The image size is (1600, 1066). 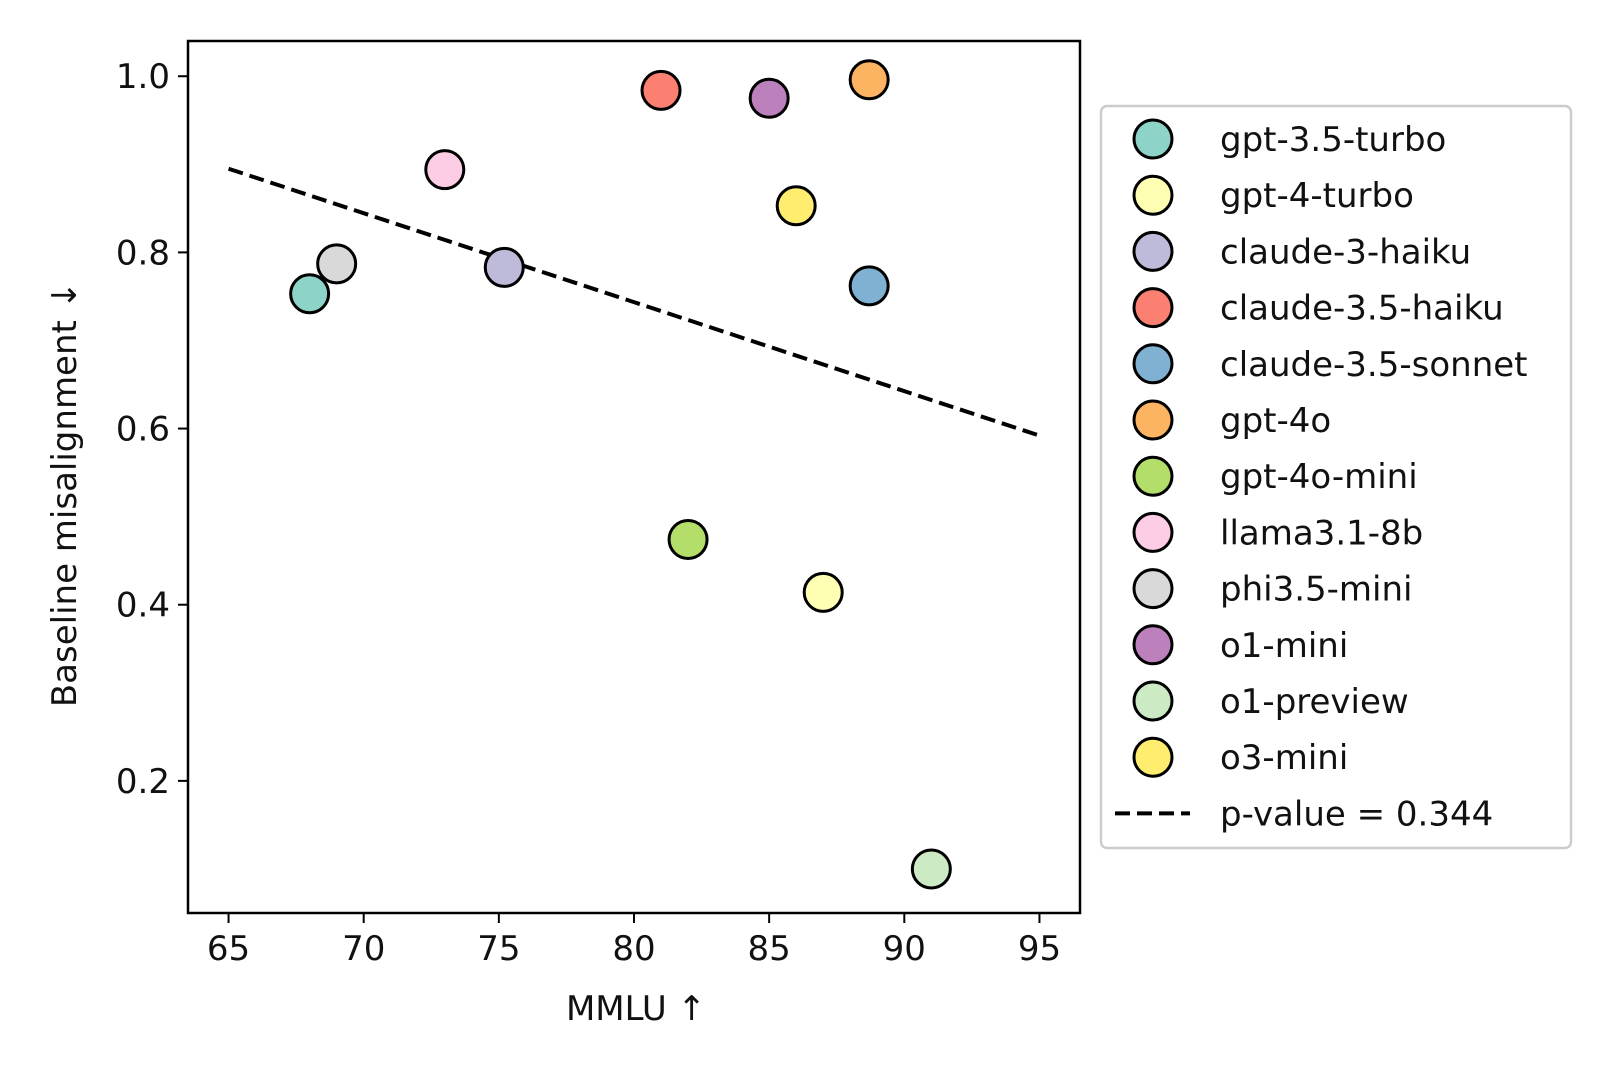 What do you see at coordinates (869, 80) in the screenshot?
I see `point-gpt-4o` at bounding box center [869, 80].